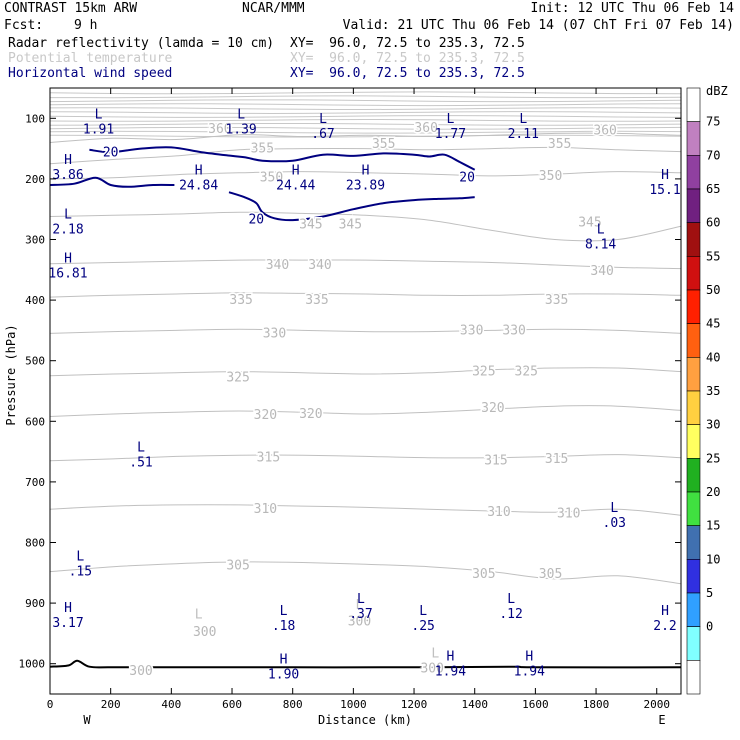 The image size is (740, 740). Describe the element at coordinates (713, 290) in the screenshot. I see `colorbar-level-label: 50` at that location.